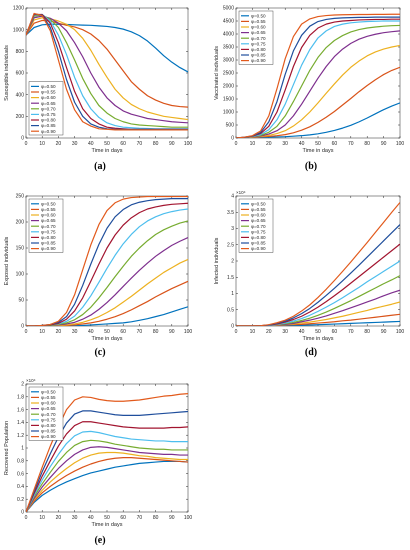 This screenshot has height=550, width=410. I want to click on y-tick-label-c: 50, so click(21, 301).